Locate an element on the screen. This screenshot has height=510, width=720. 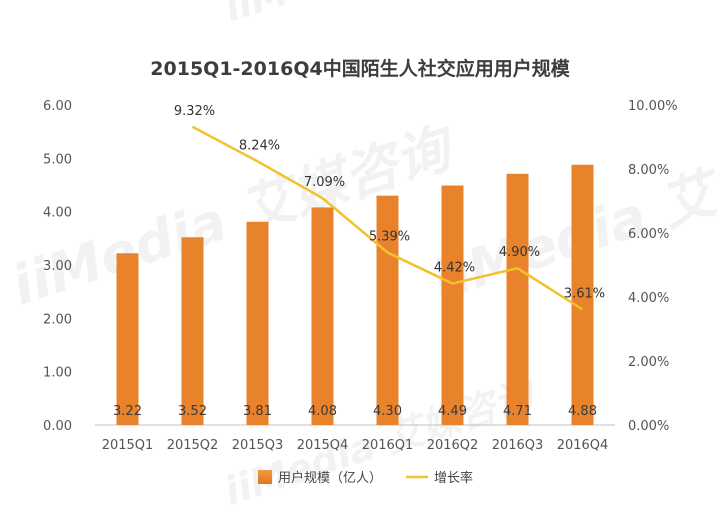
bar-2016Q2 is located at coordinates (452, 305).